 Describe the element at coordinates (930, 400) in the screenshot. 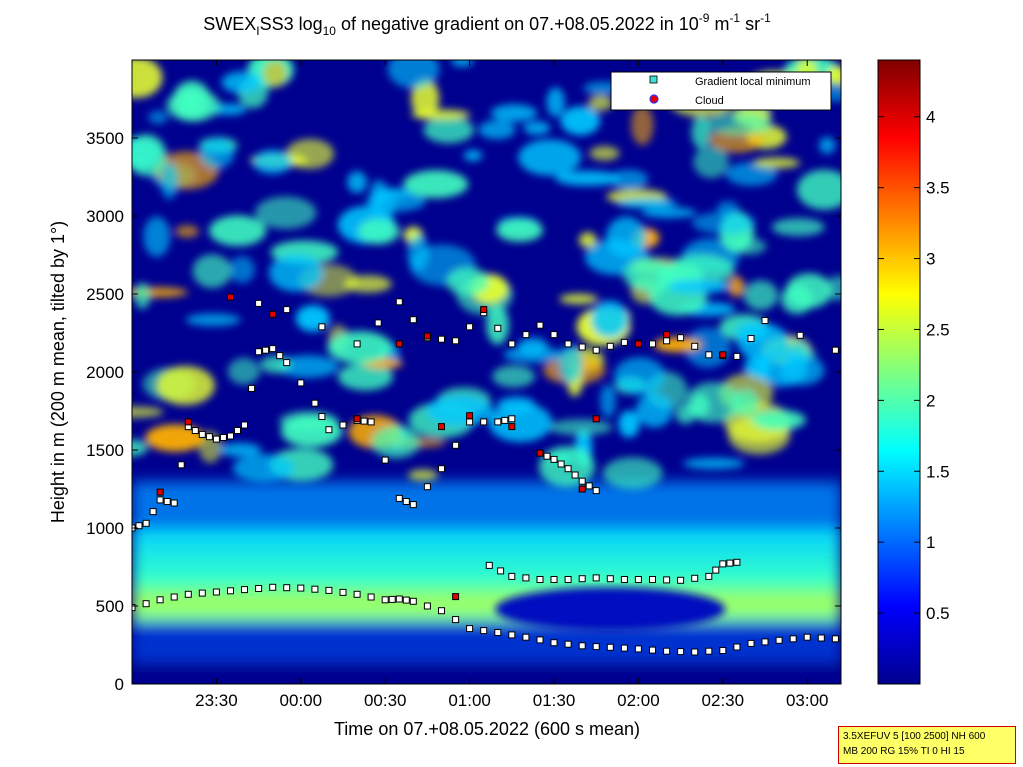

I see `colorbar-tick-label: 2` at that location.